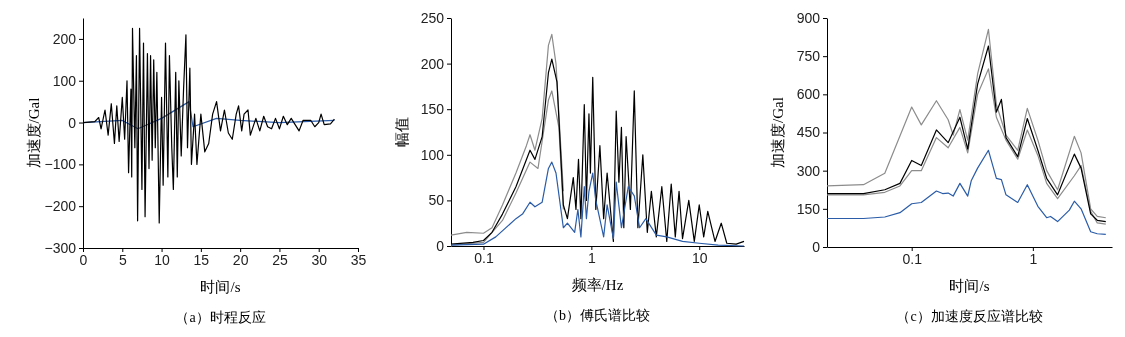  I want to click on x-tick-label: 35, so click(358, 259).